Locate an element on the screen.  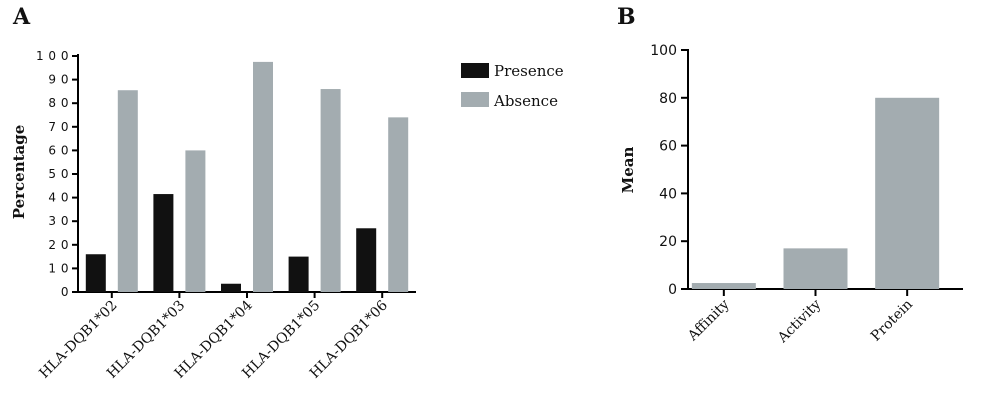
x-tick-label-b: Protein is located at coordinates (892, 321).